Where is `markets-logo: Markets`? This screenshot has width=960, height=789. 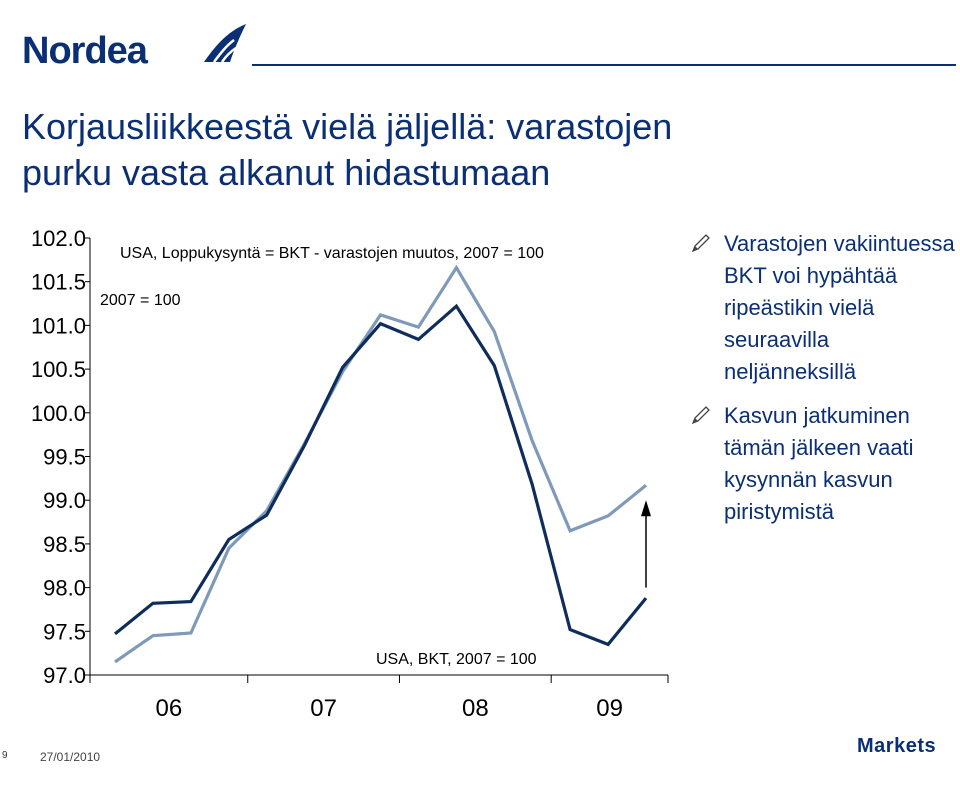
markets-logo: Markets is located at coordinates (897, 746).